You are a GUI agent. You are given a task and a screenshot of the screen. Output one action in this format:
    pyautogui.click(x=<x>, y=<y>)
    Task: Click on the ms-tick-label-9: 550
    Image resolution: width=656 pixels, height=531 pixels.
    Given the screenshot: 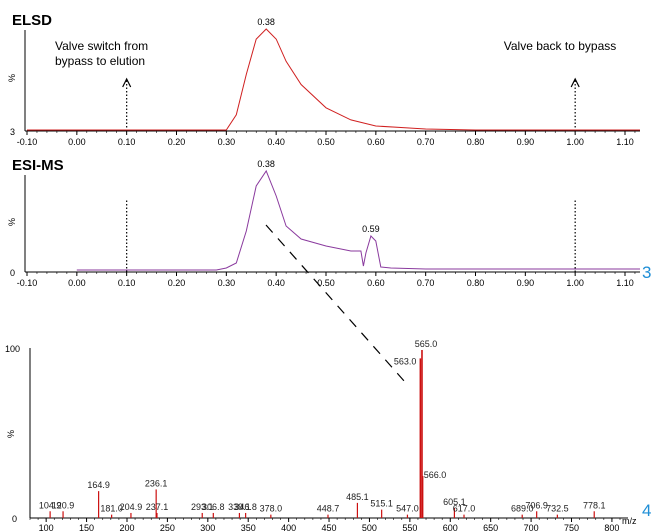 What is the action you would take?
    pyautogui.click(x=409, y=527)
    